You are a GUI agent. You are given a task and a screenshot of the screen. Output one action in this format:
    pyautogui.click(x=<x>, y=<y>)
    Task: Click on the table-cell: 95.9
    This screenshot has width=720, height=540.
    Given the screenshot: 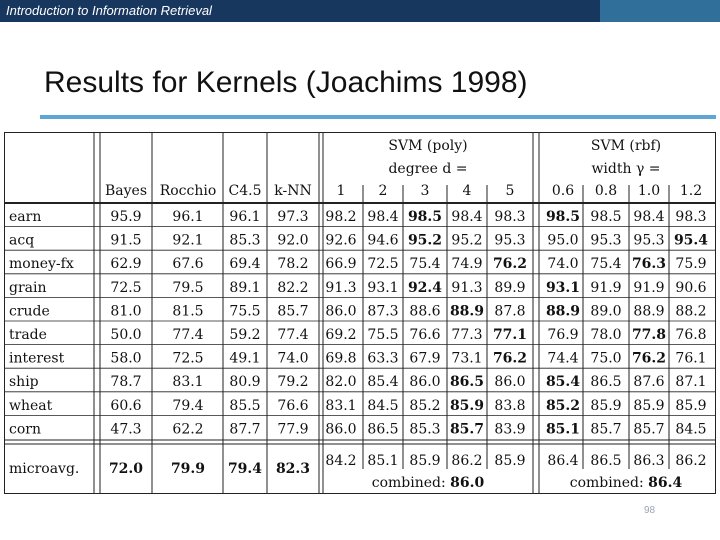 What is the action you would take?
    pyautogui.click(x=125, y=217)
    